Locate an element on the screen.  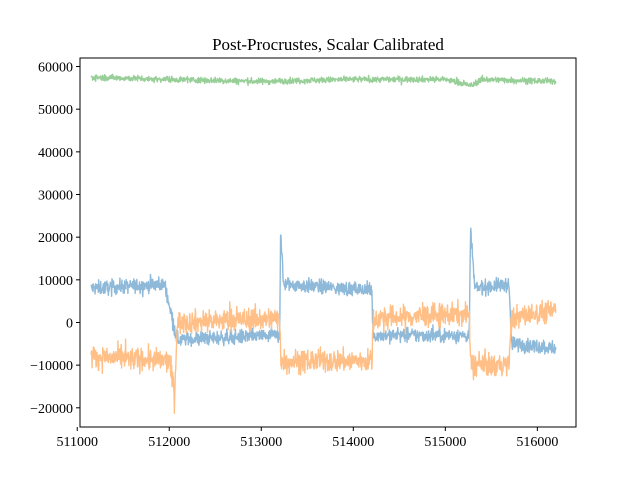
x-tick-label: 511000 is located at coordinates (76, 442).